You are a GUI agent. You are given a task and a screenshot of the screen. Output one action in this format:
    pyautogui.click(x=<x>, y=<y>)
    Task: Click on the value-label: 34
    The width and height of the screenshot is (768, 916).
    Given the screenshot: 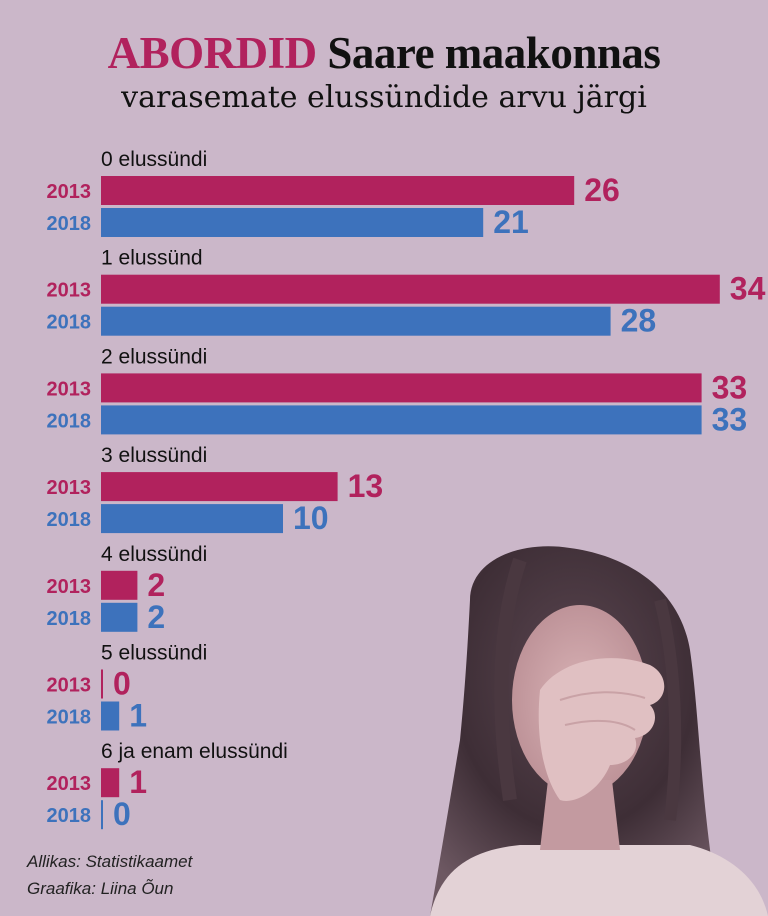 What is the action you would take?
    pyautogui.click(x=748, y=289)
    